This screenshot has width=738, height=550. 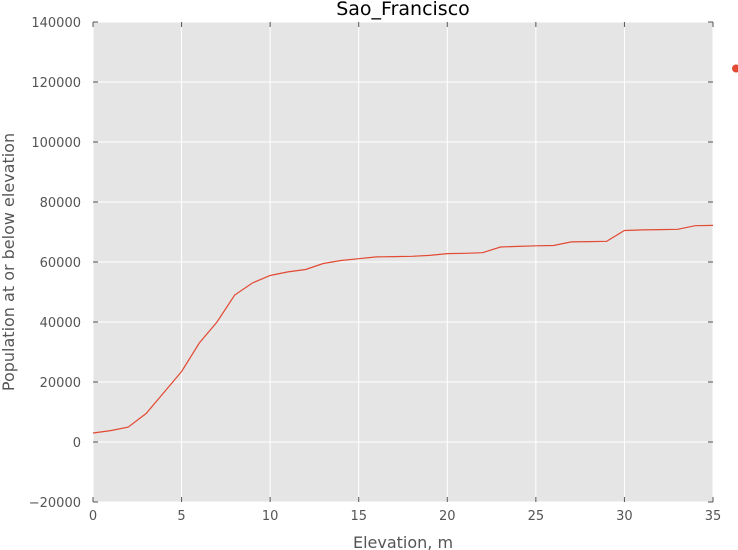 I want to click on x-tick-label: 20, so click(x=447, y=516).